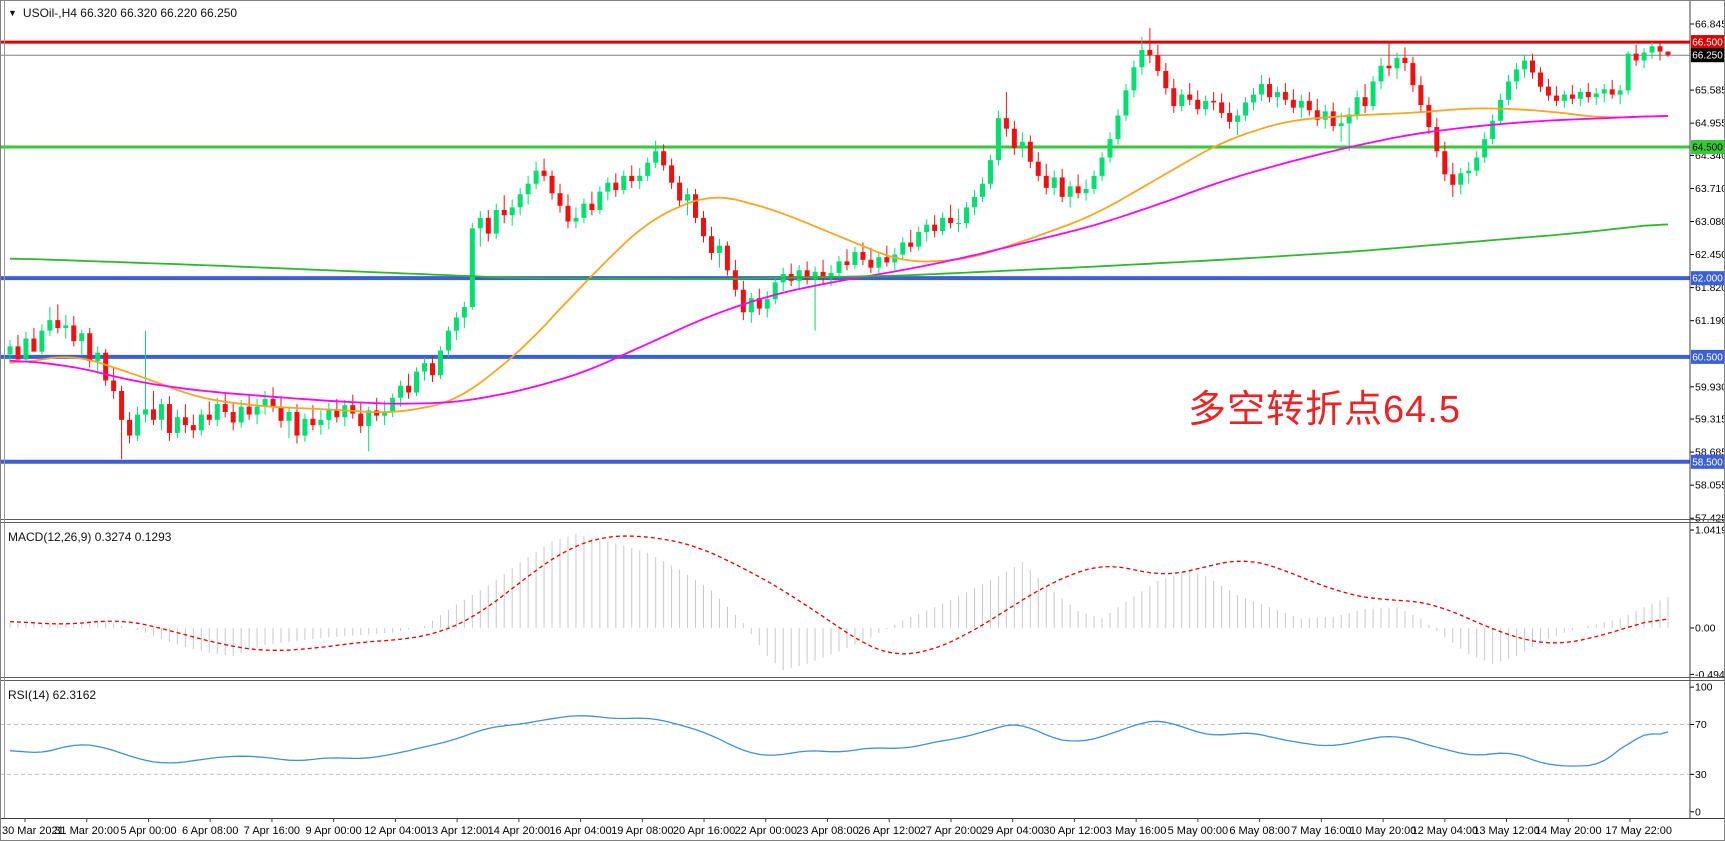 This screenshot has height=841, width=1725. What do you see at coordinates (33, 831) in the screenshot?
I see `time-axis-label: 30 Mar 2021` at bounding box center [33, 831].